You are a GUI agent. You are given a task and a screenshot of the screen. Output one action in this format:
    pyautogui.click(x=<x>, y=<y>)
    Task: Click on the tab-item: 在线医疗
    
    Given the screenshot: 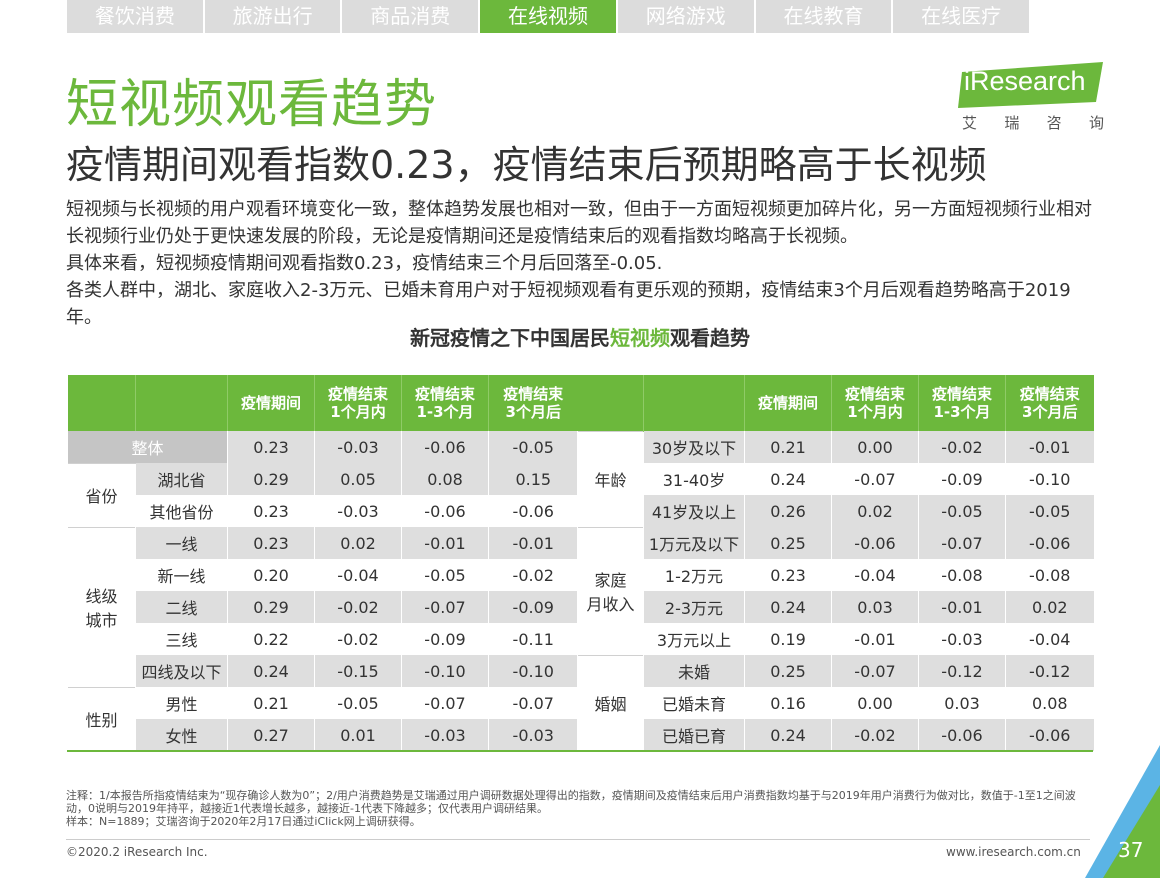 What is the action you would take?
    pyautogui.click(x=961, y=16)
    